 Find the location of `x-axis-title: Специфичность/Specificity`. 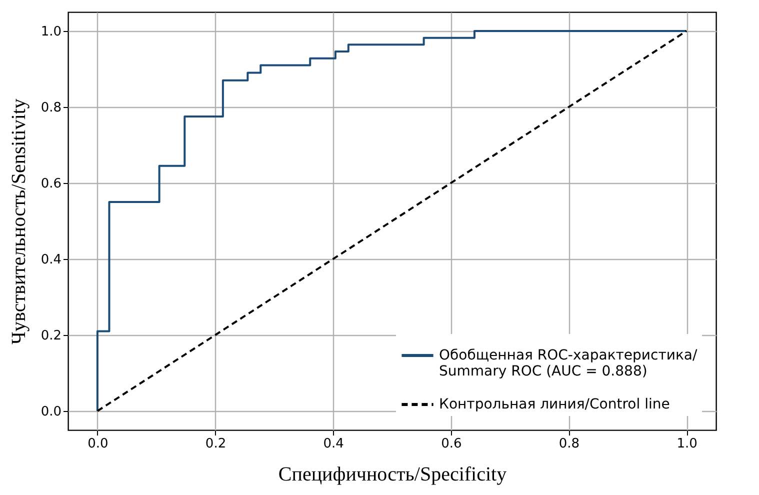

x-axis-title: Специфичность/Specificity is located at coordinates (392, 475).